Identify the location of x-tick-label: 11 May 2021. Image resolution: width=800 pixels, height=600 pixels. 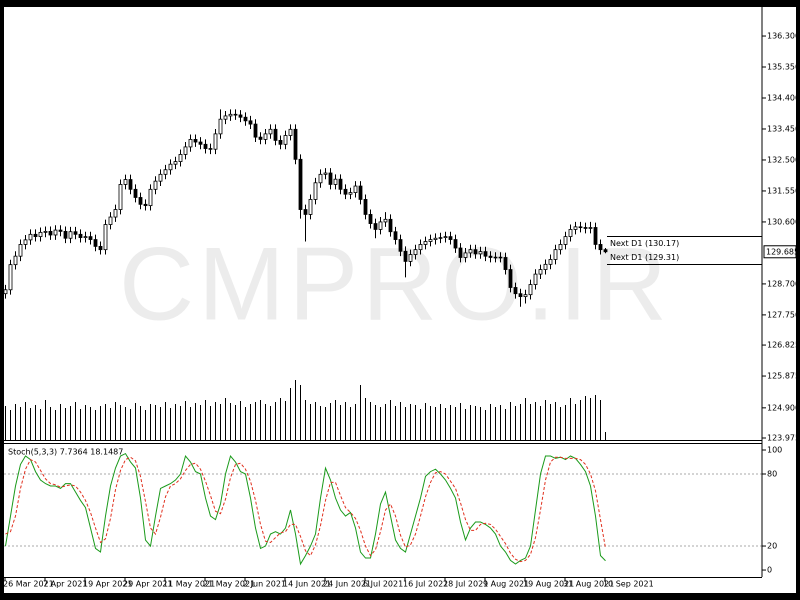
(189, 584).